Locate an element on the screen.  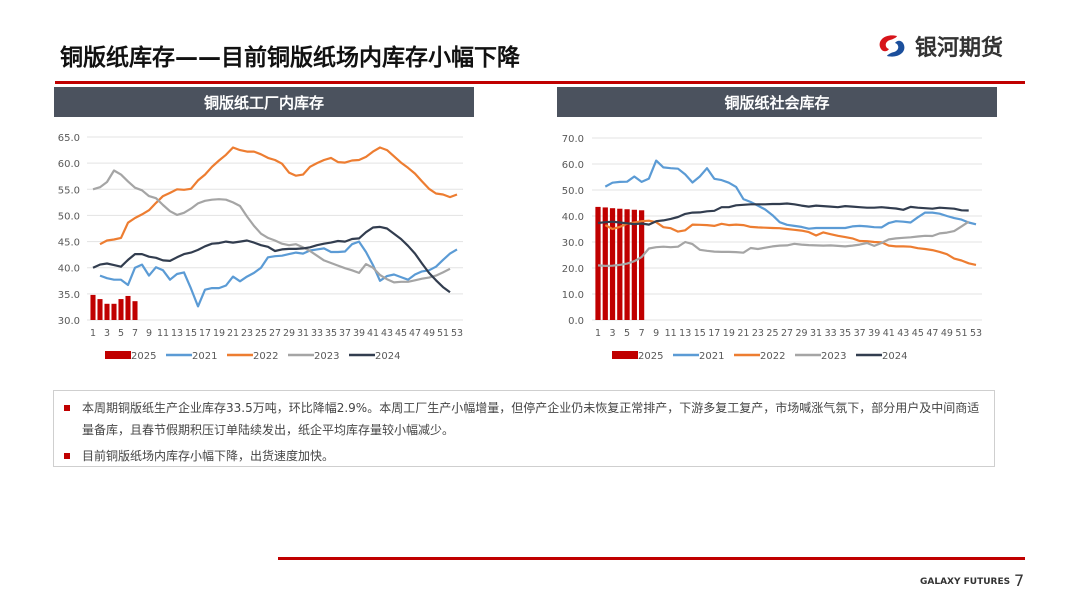
y-tick-label: 70.0 is located at coordinates (573, 139).